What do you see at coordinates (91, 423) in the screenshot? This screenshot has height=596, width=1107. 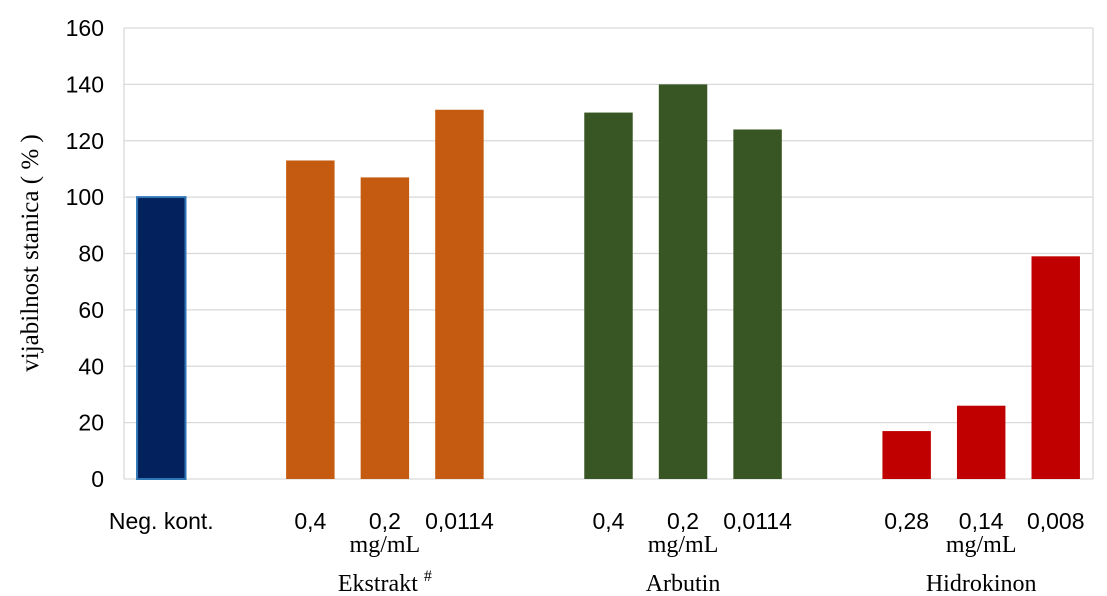 I see `y-tick-label: 20` at bounding box center [91, 423].